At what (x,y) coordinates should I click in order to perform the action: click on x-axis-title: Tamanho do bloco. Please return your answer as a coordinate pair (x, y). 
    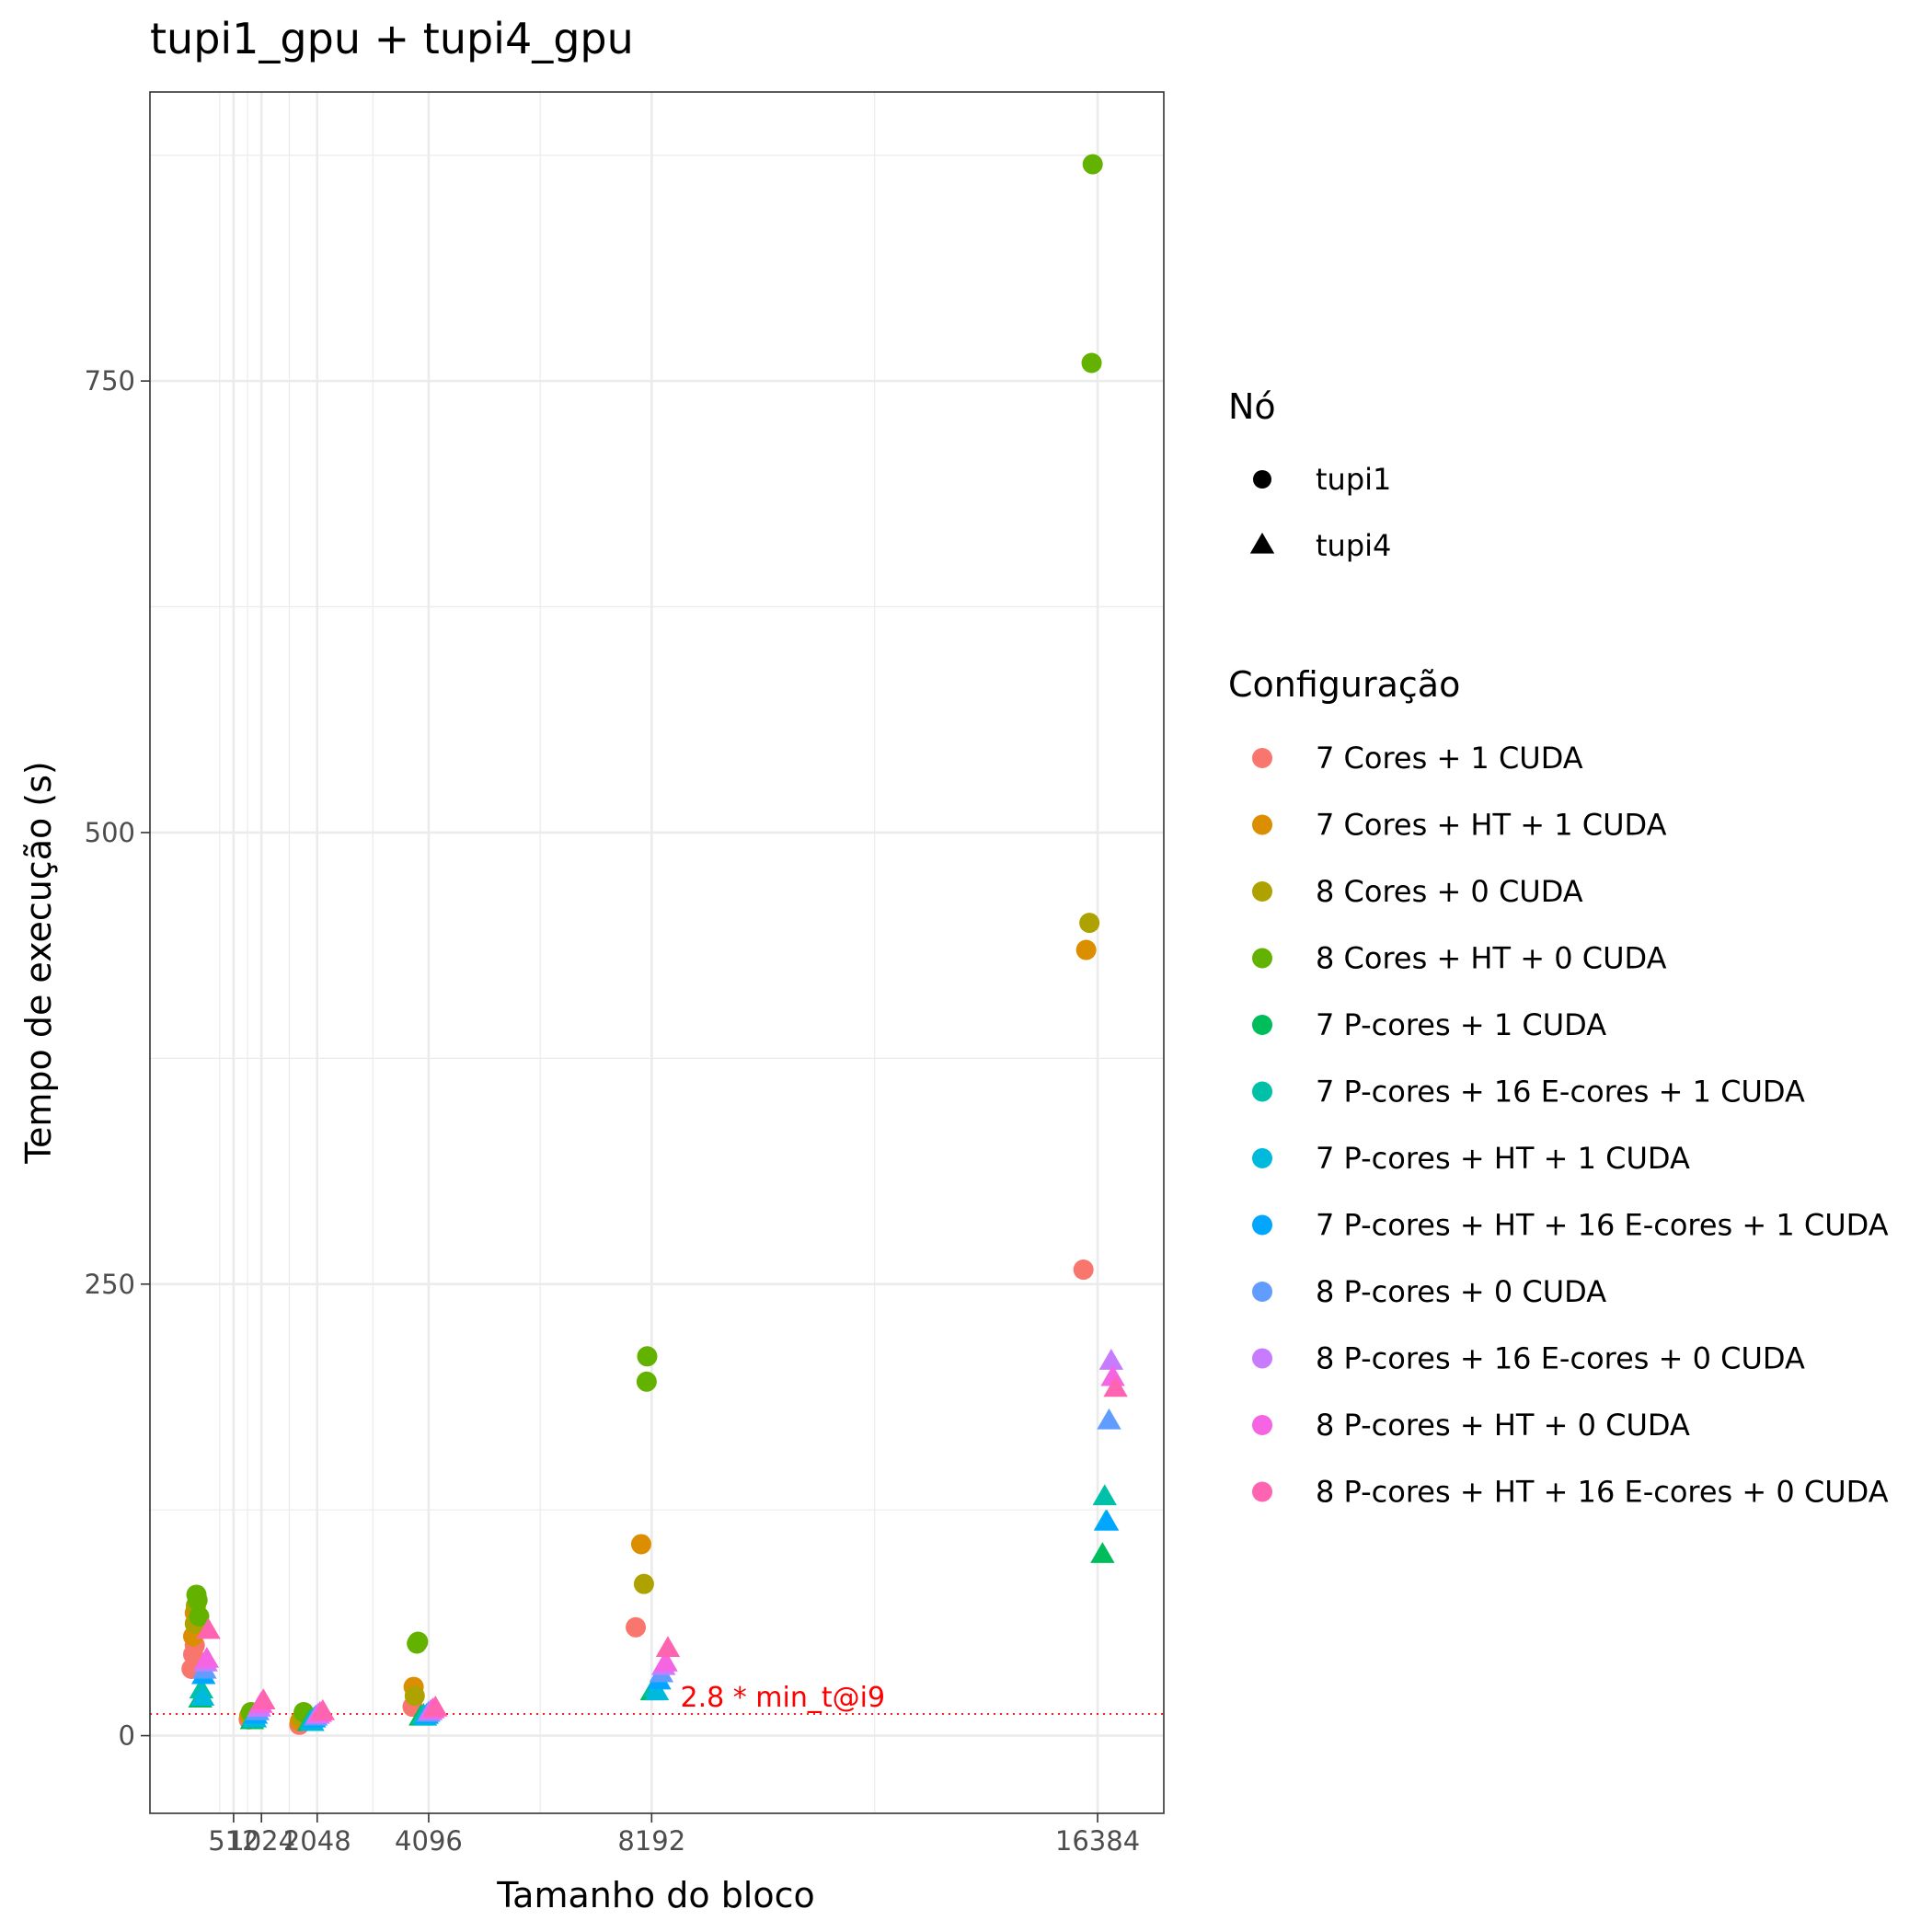
    Looking at the image, I should click on (655, 1895).